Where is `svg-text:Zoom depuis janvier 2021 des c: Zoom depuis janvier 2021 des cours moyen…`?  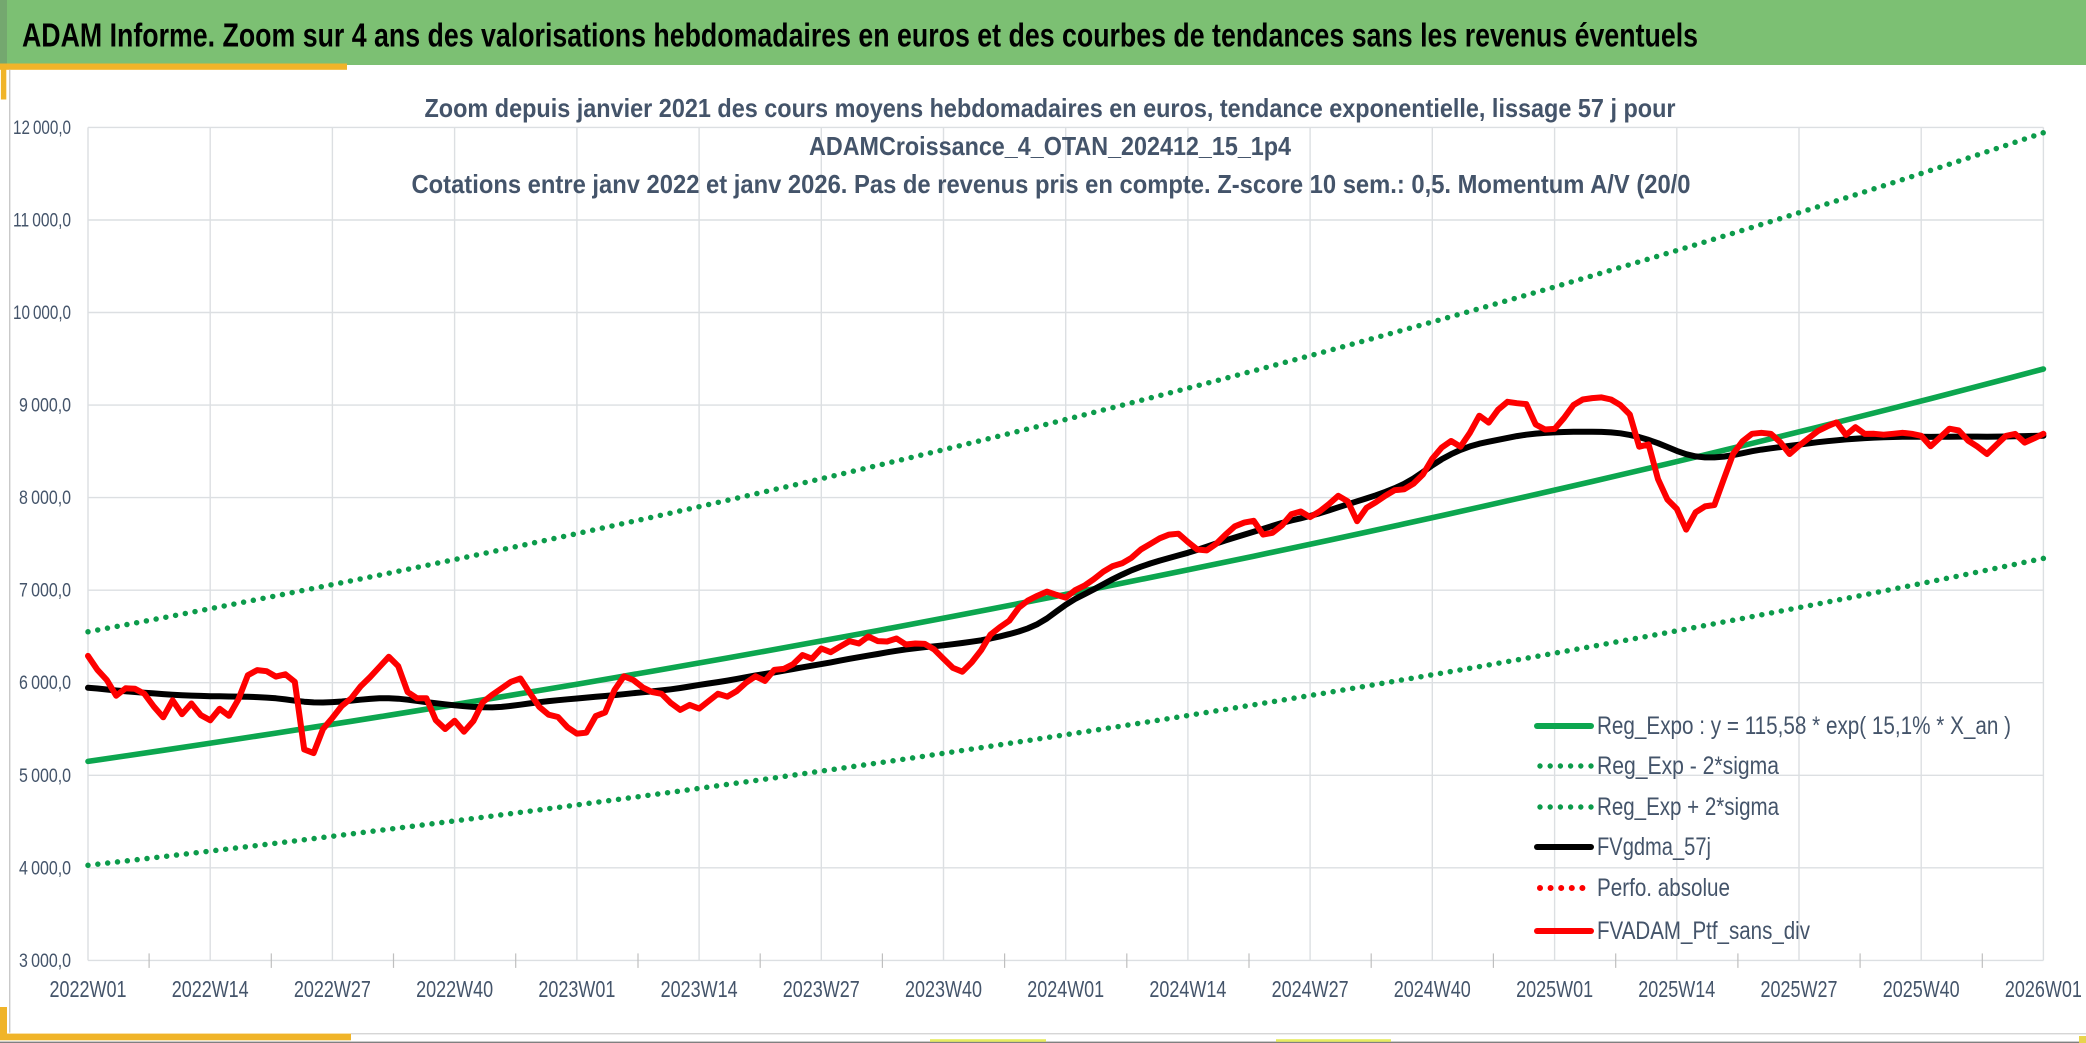
svg-text:Zoom depuis janvier 2021 des c: Zoom depuis janvier 2021 des cours moyen… is located at coordinates (1050, 108).